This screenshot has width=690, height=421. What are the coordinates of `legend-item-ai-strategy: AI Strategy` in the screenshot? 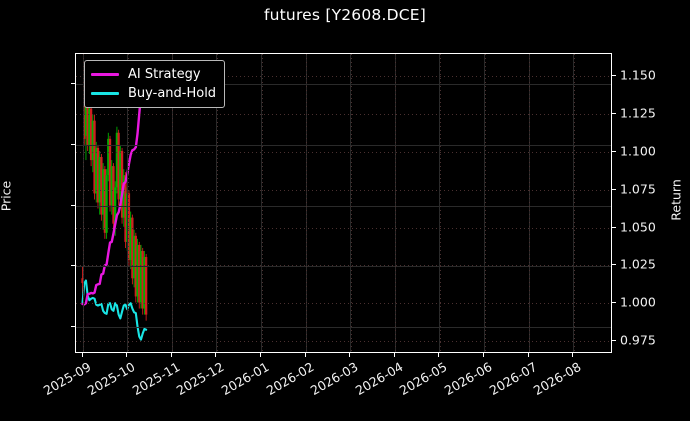 It's located at (153, 74).